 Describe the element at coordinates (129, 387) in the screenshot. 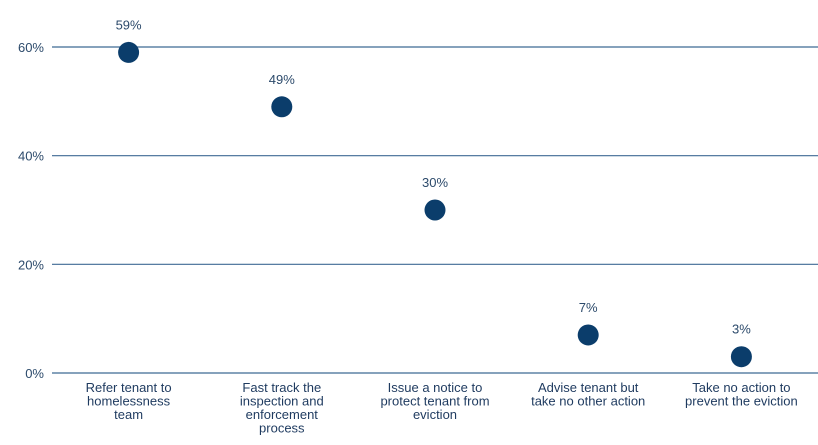

I see `category-label: Refer tenant to` at that location.